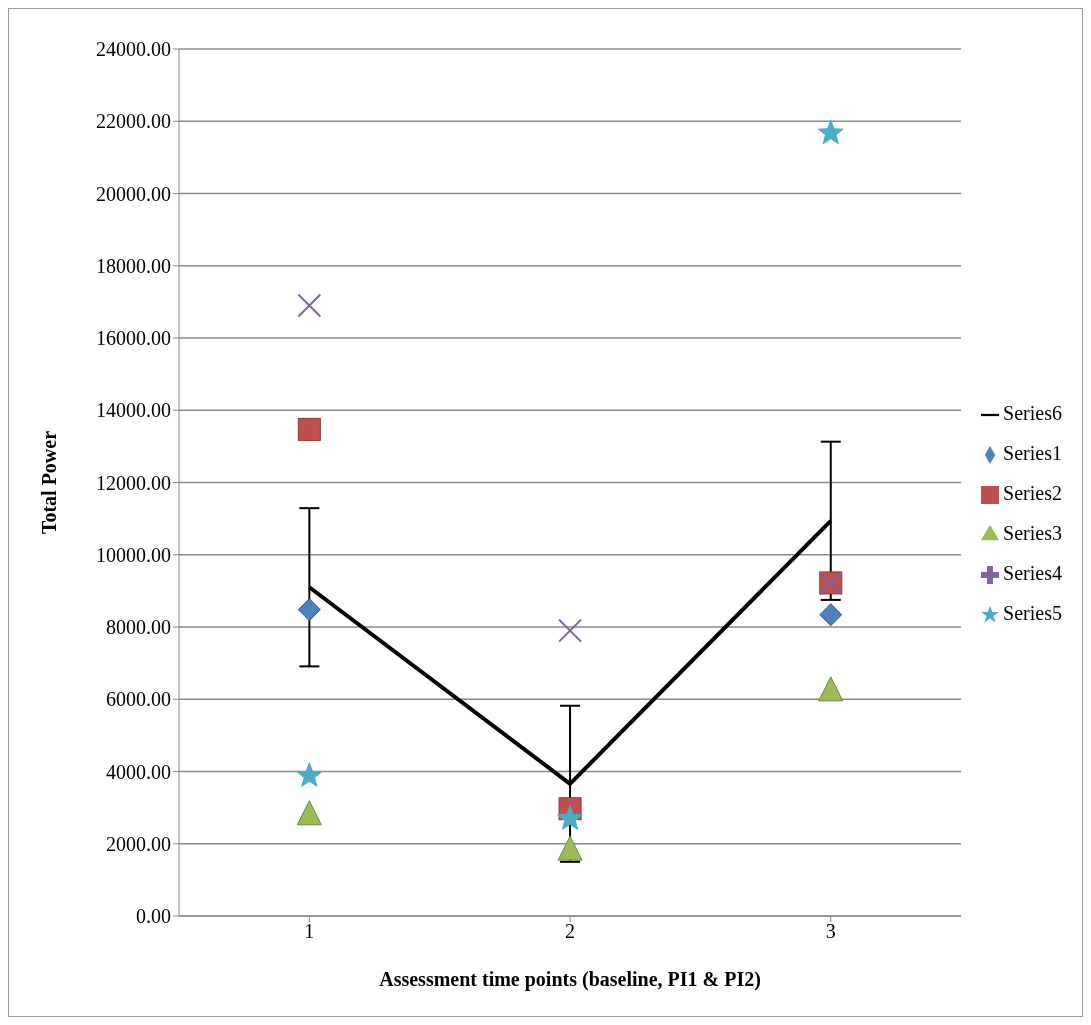 The image size is (1091, 1025). What do you see at coordinates (133, 338) in the screenshot?
I see `y-tick-label: 16000.00` at bounding box center [133, 338].